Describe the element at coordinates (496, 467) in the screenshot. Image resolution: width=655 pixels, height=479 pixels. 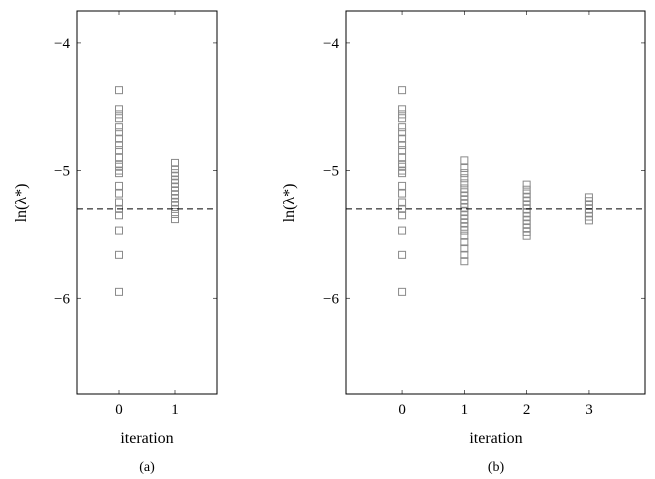
I see `panel-caption-b: (b)` at that location.